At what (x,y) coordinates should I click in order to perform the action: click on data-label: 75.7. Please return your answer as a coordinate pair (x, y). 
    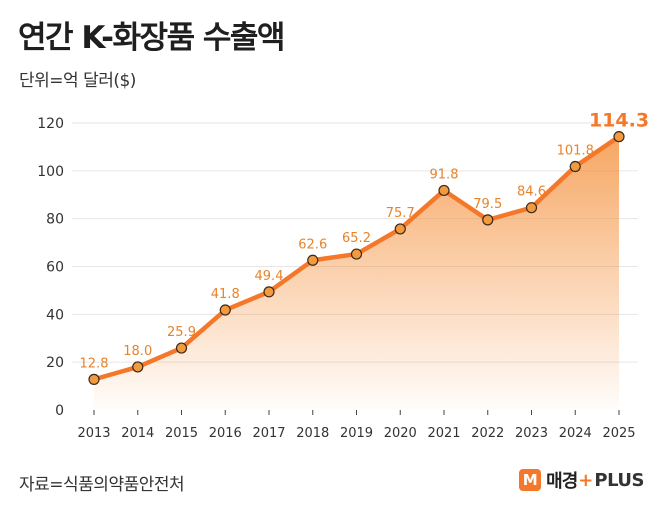
    Looking at the image, I should click on (400, 213).